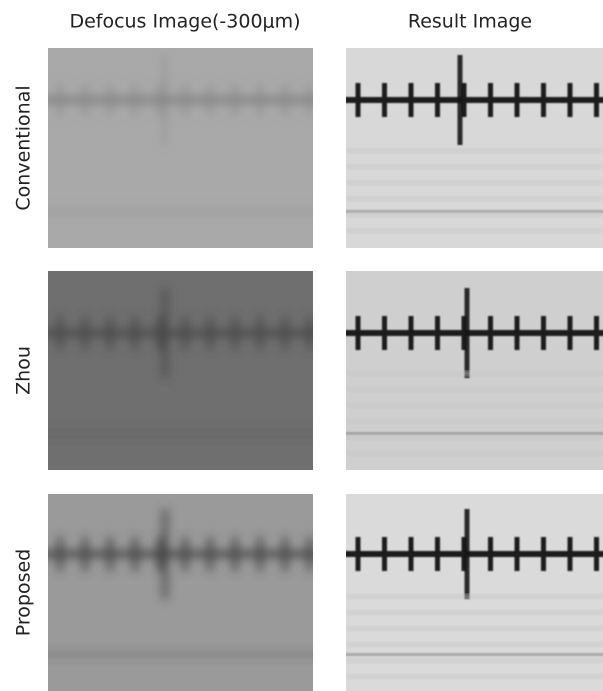  I want to click on column-header: Result Image, so click(470, 22).